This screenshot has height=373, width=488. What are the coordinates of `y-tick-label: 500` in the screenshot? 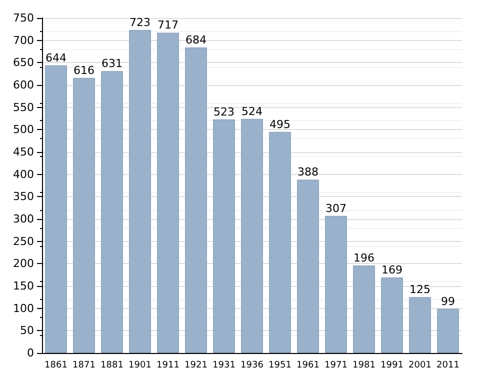 It's located at (23, 129).